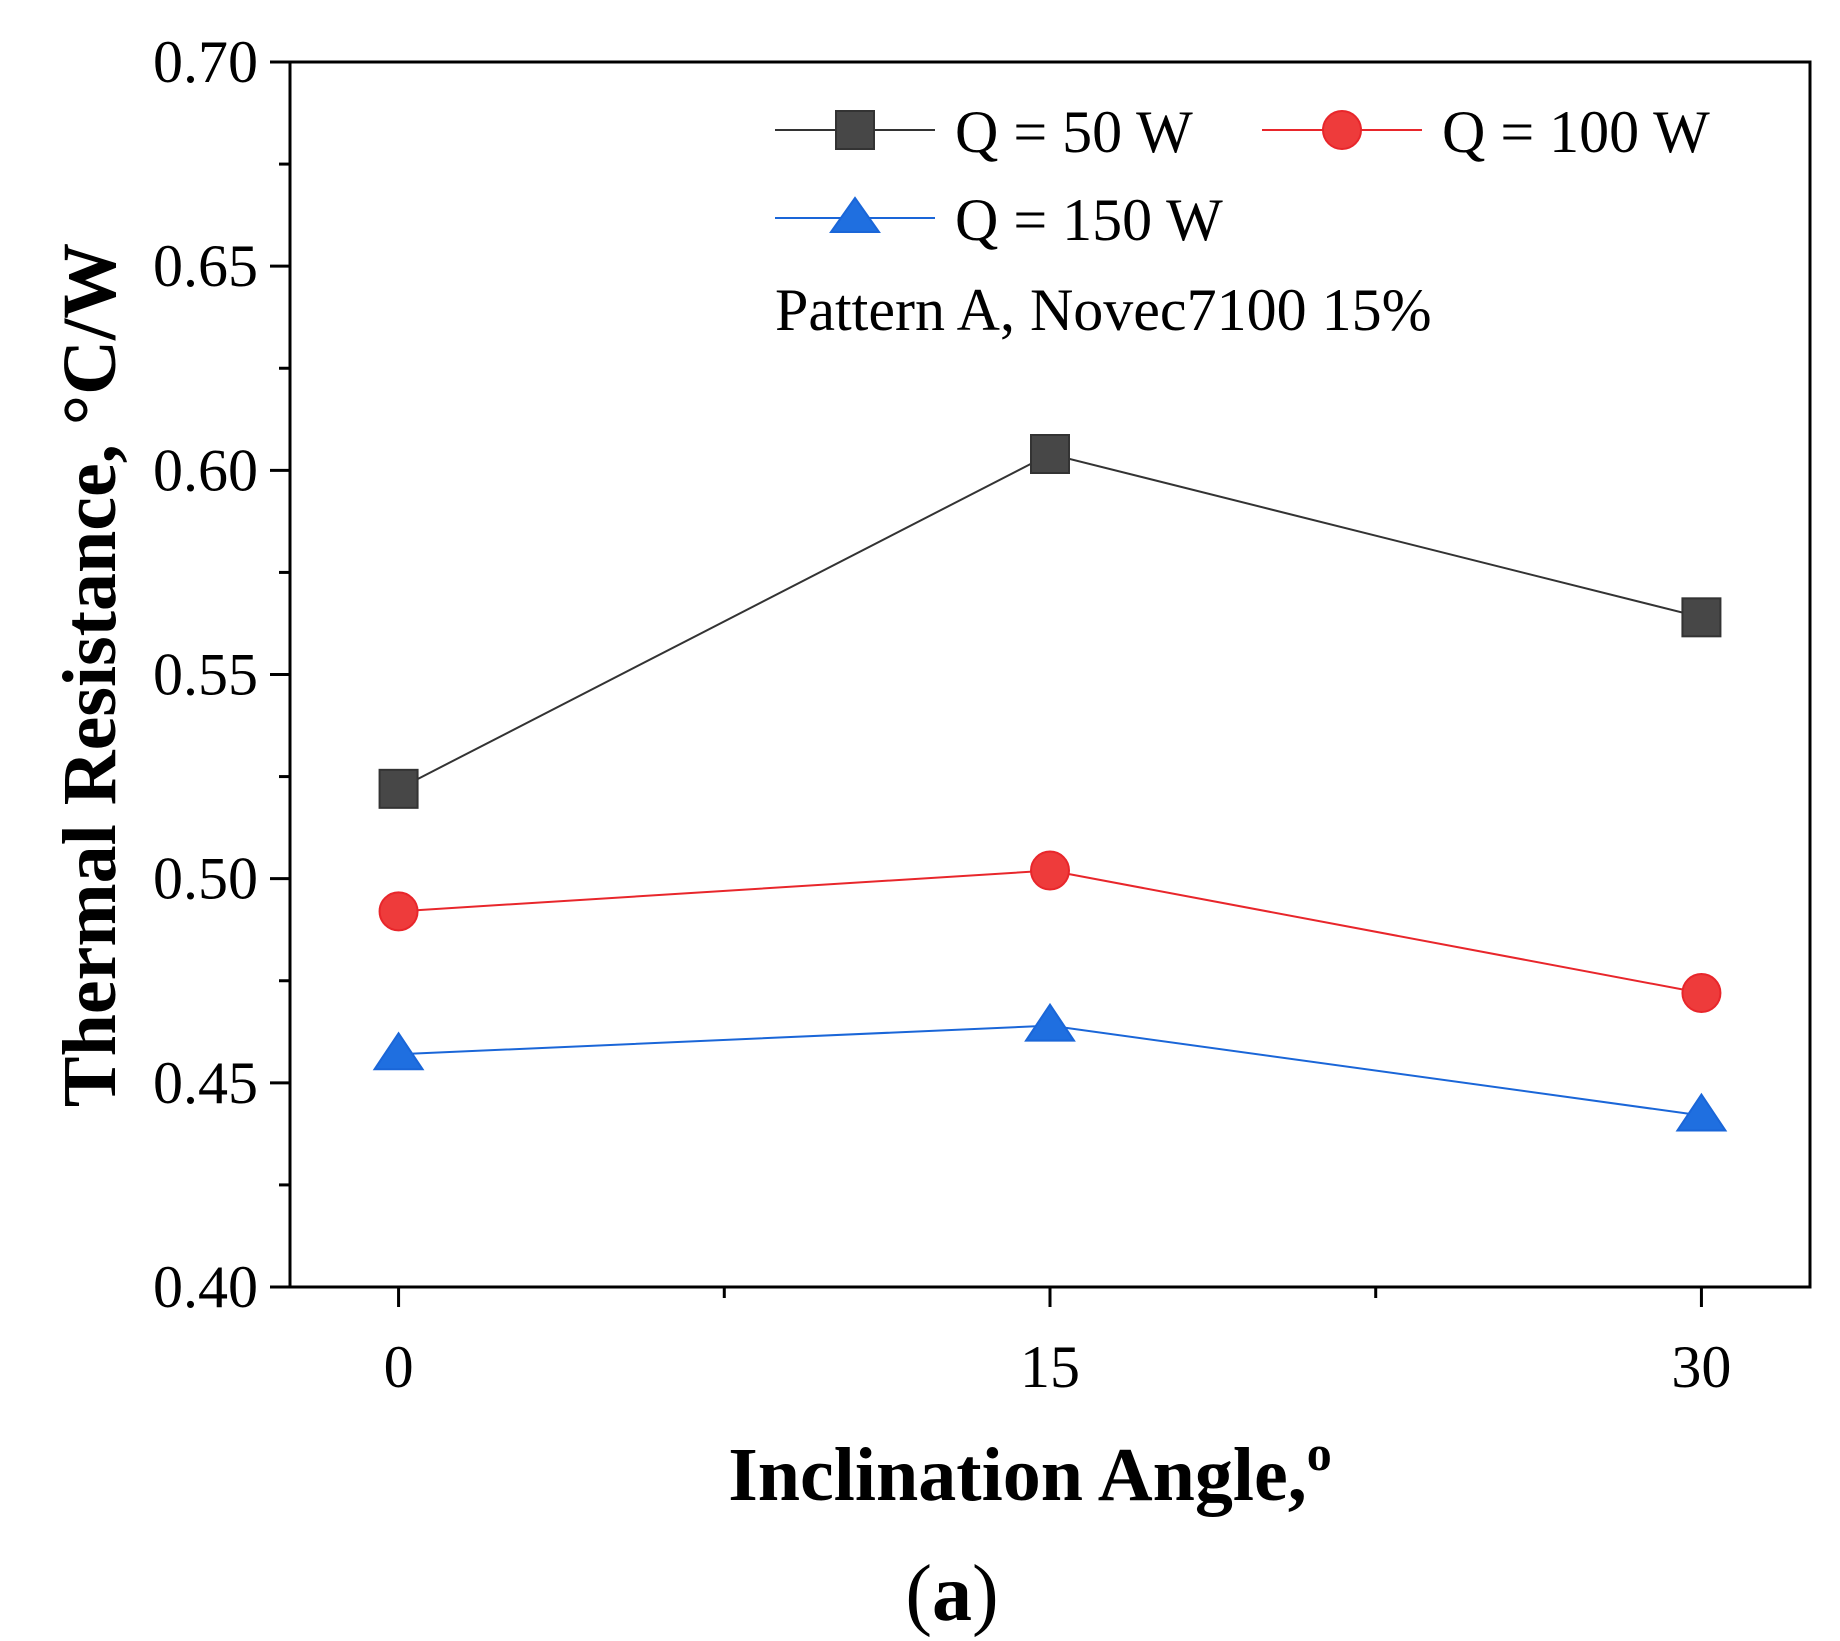 This screenshot has height=1641, width=1840. I want to click on y-tick-label: 0.70, so click(205, 62).